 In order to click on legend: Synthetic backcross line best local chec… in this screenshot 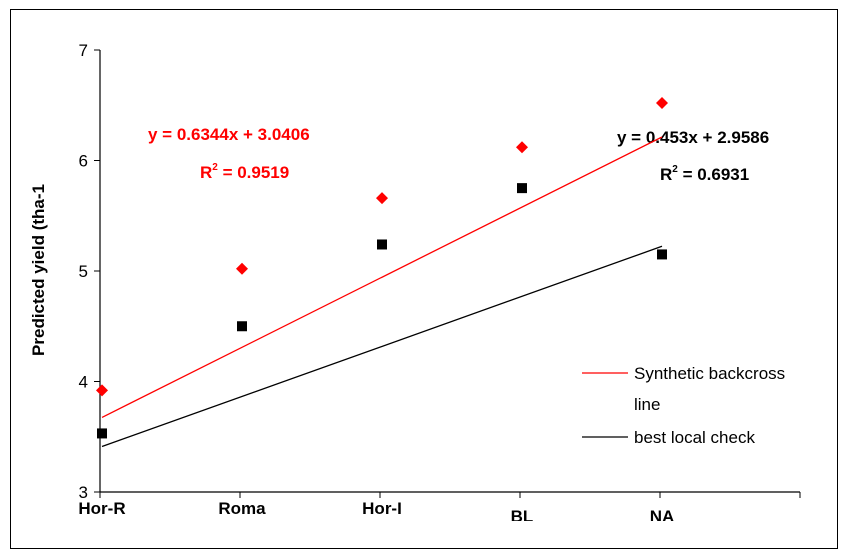, I will do `click(683, 405)`.